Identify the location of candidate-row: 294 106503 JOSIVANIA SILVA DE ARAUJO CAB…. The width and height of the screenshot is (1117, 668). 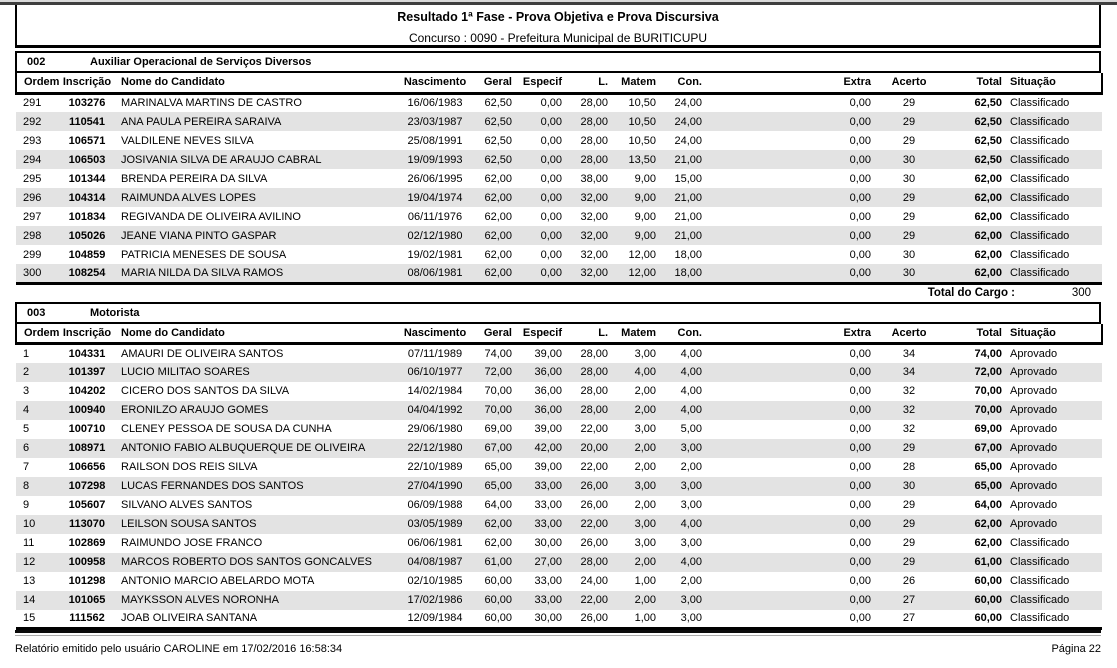
(559, 159).